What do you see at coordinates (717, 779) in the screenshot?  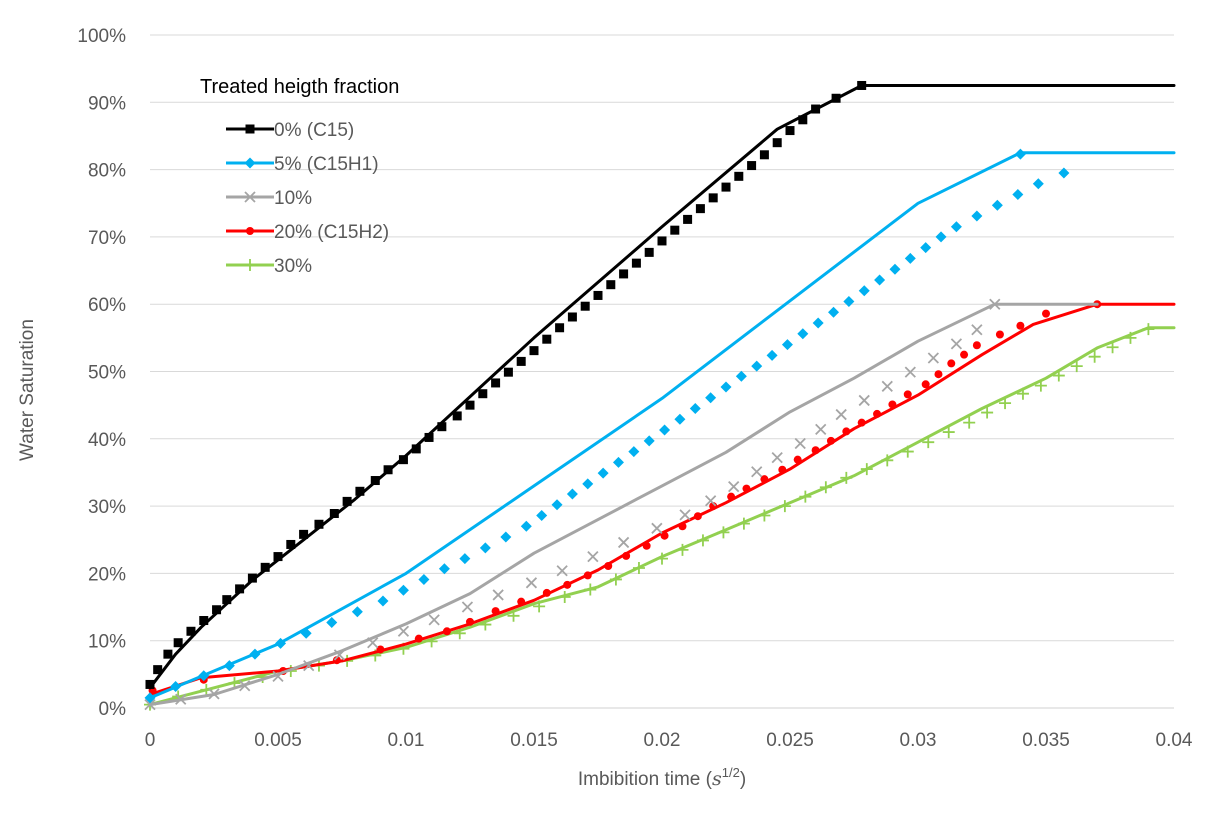 I see `x-axis-title-variable: s` at bounding box center [717, 779].